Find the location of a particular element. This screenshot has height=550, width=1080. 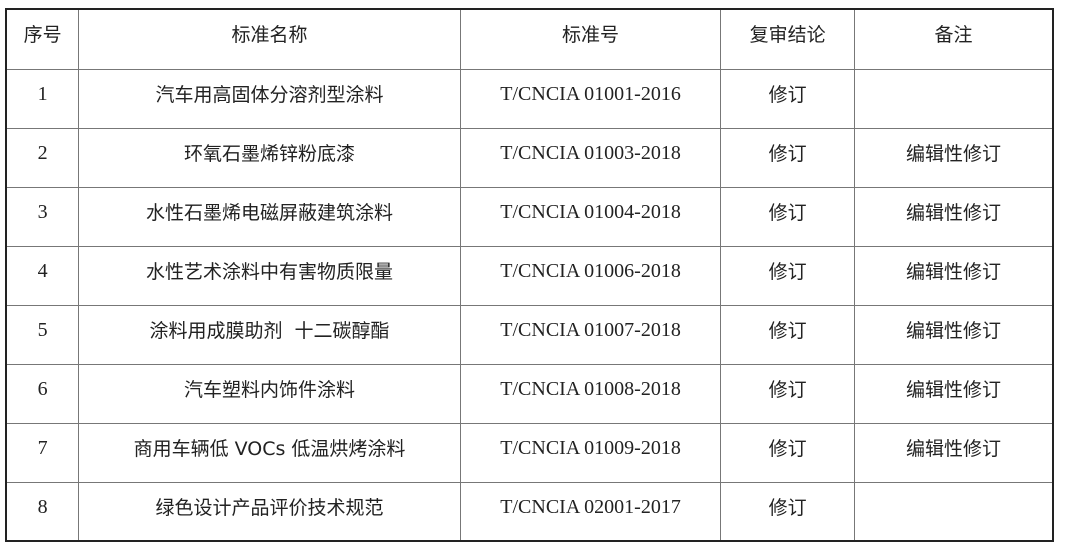

header-no: 序号 is located at coordinates (42, 39).